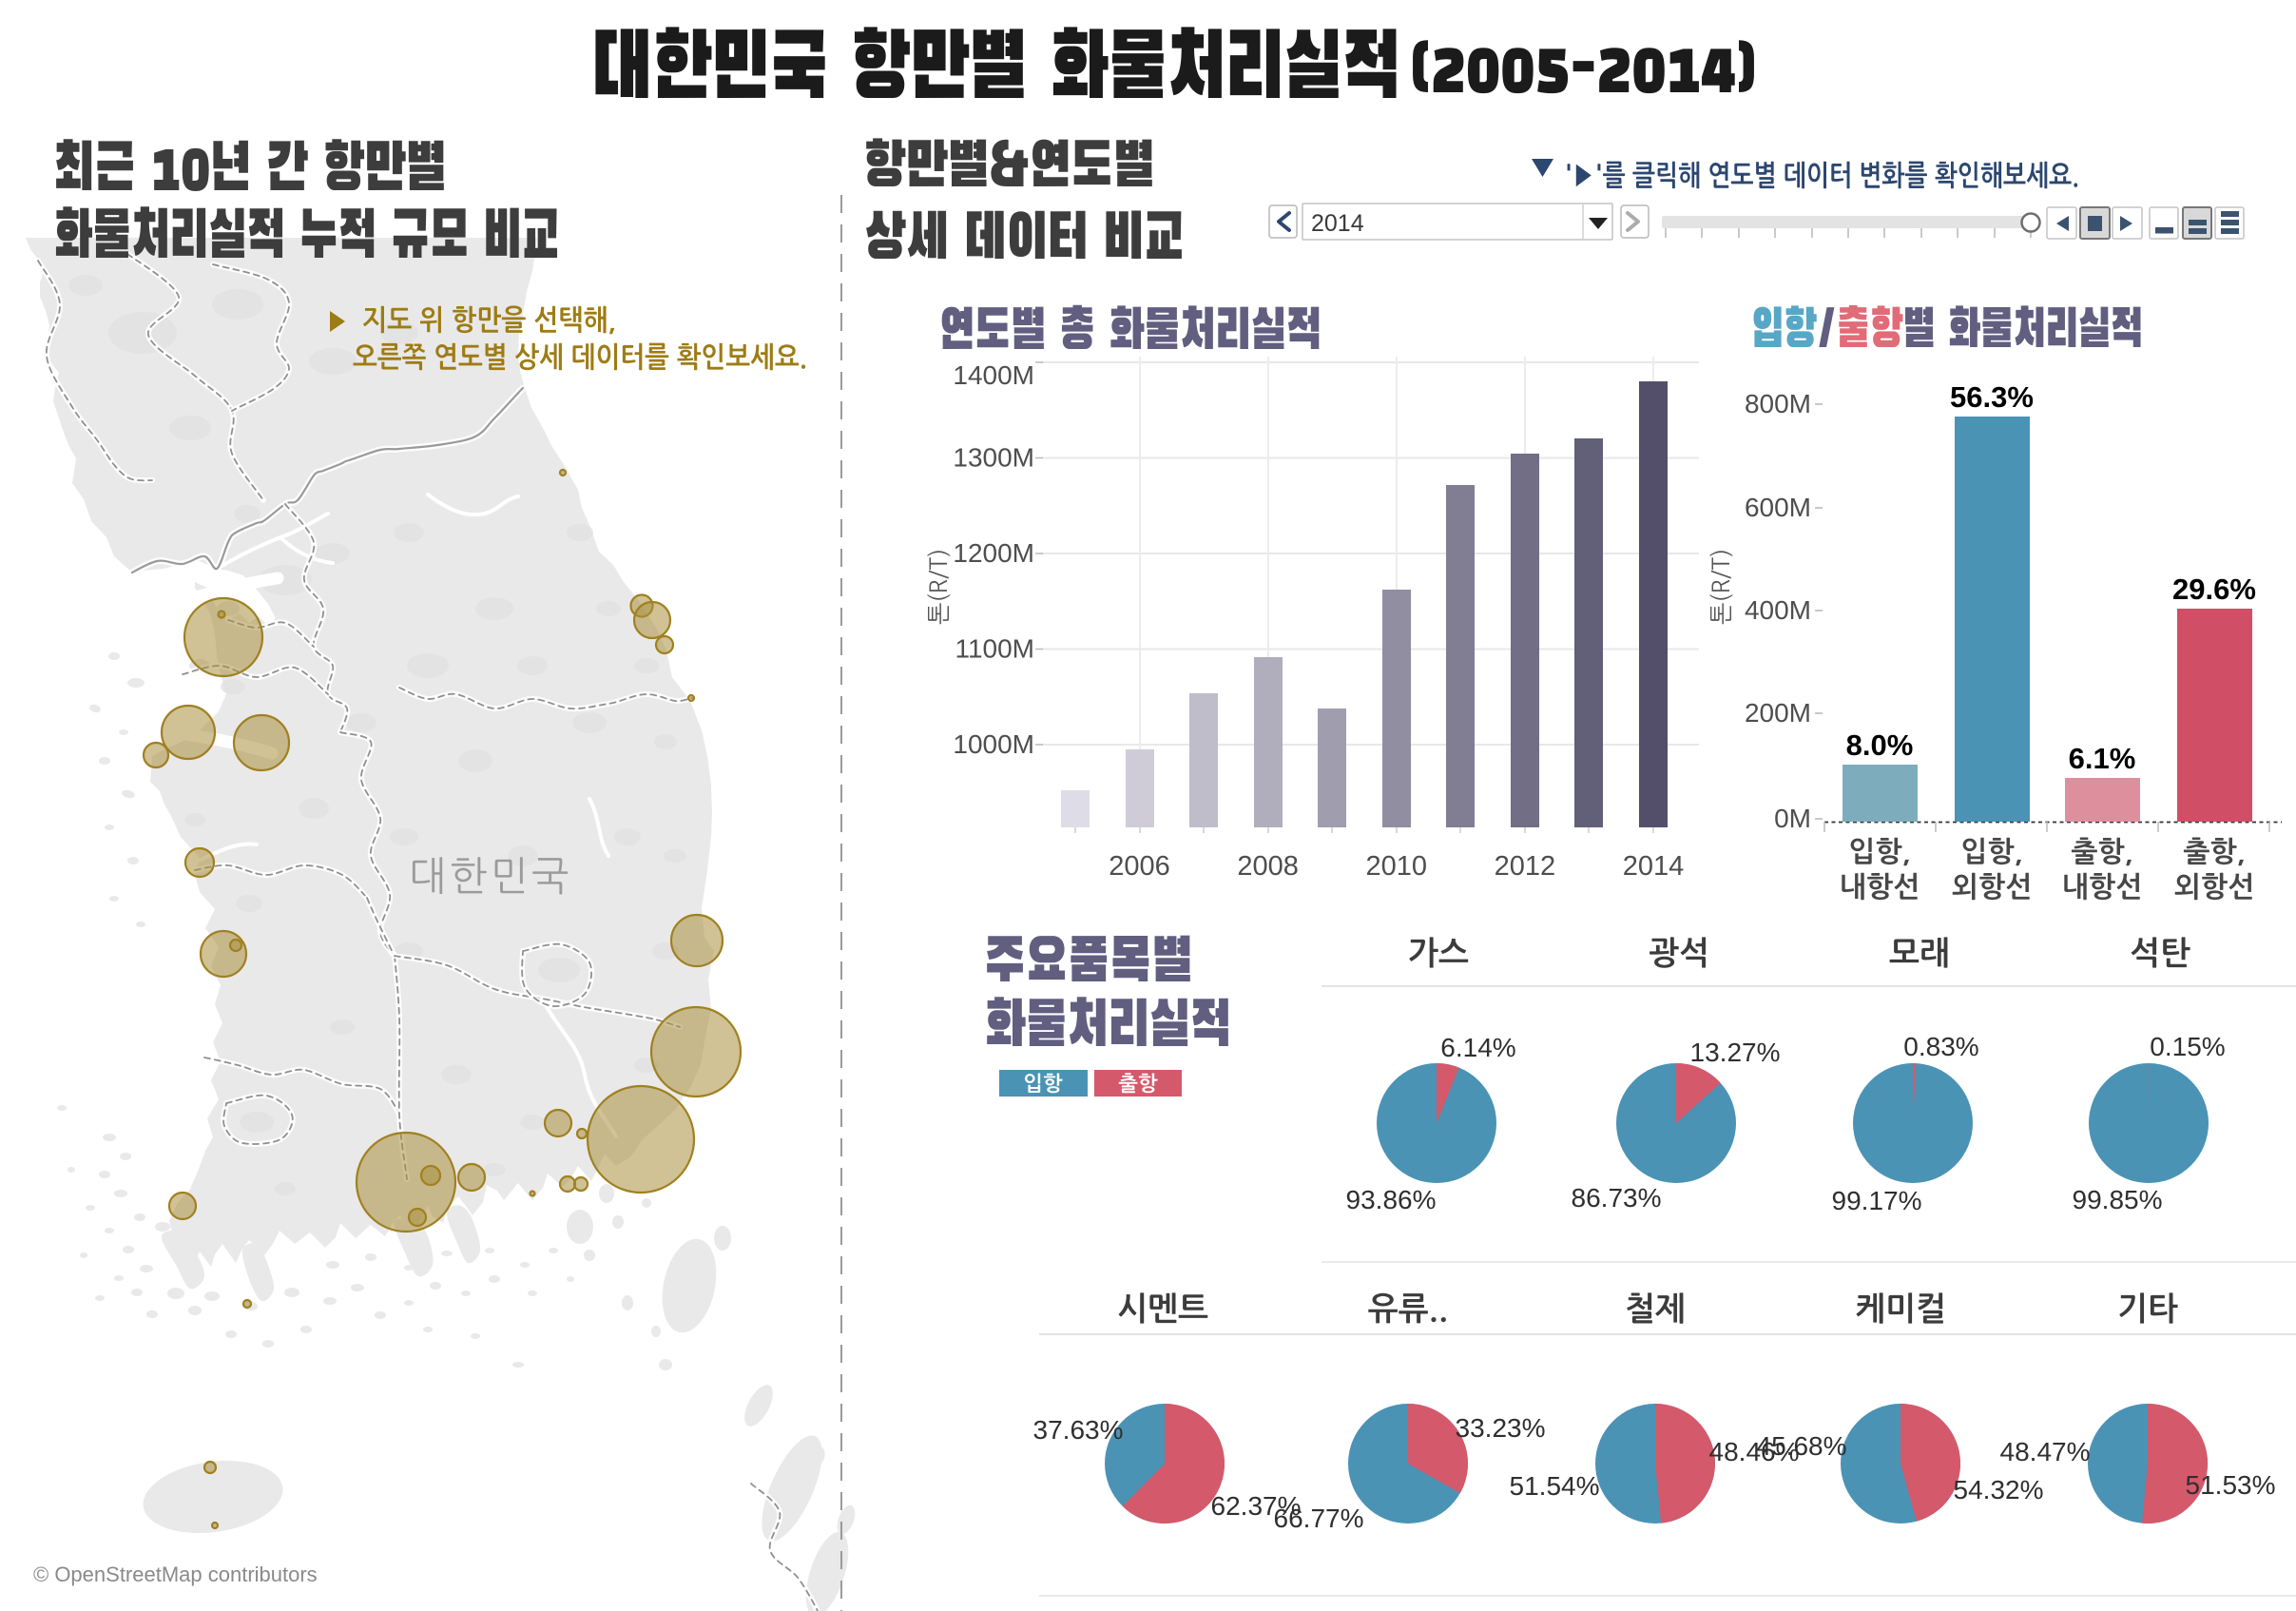 This screenshot has height=1611, width=2296. I want to click on svg-text: 2008, so click(1268, 866).